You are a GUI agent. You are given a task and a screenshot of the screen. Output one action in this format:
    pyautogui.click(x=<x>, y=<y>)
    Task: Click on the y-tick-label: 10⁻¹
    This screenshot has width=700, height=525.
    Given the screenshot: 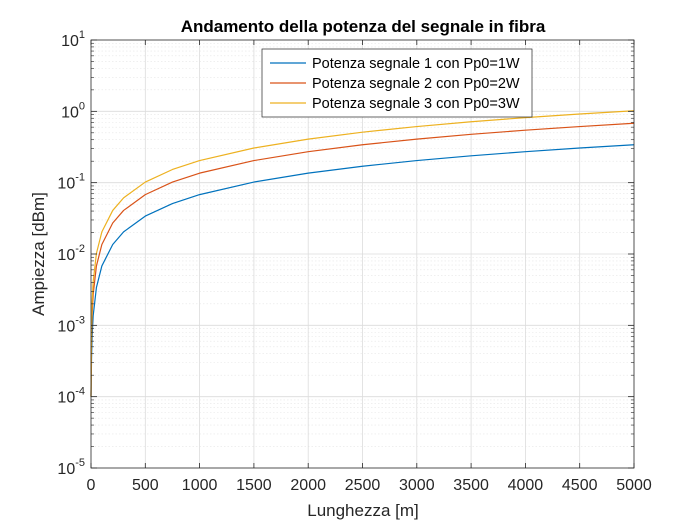 What is the action you would take?
    pyautogui.click(x=71, y=182)
    